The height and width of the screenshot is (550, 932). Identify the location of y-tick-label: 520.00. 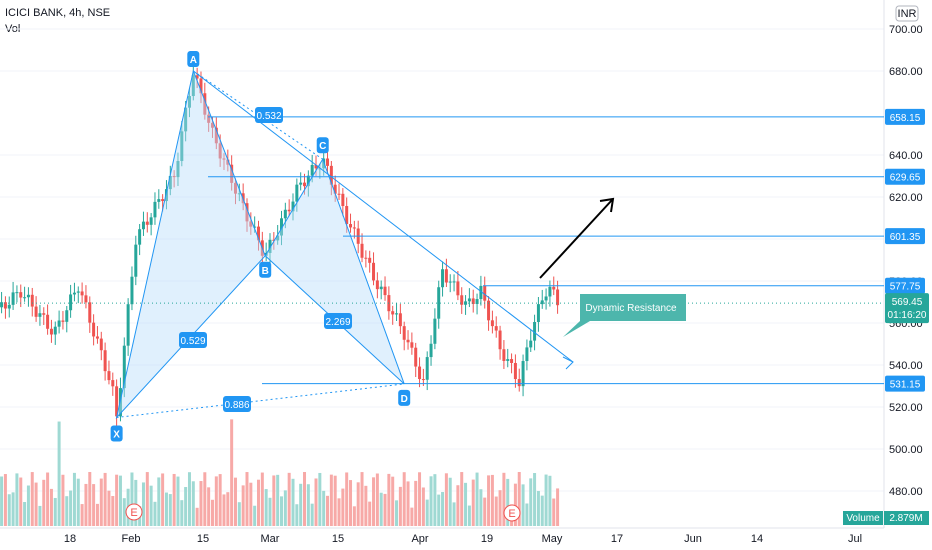
(906, 408).